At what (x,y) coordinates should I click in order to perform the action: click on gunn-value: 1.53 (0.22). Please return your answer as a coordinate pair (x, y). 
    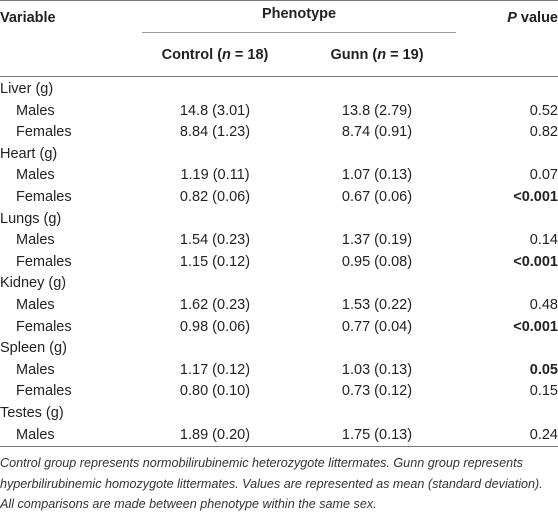
    Looking at the image, I should click on (377, 304).